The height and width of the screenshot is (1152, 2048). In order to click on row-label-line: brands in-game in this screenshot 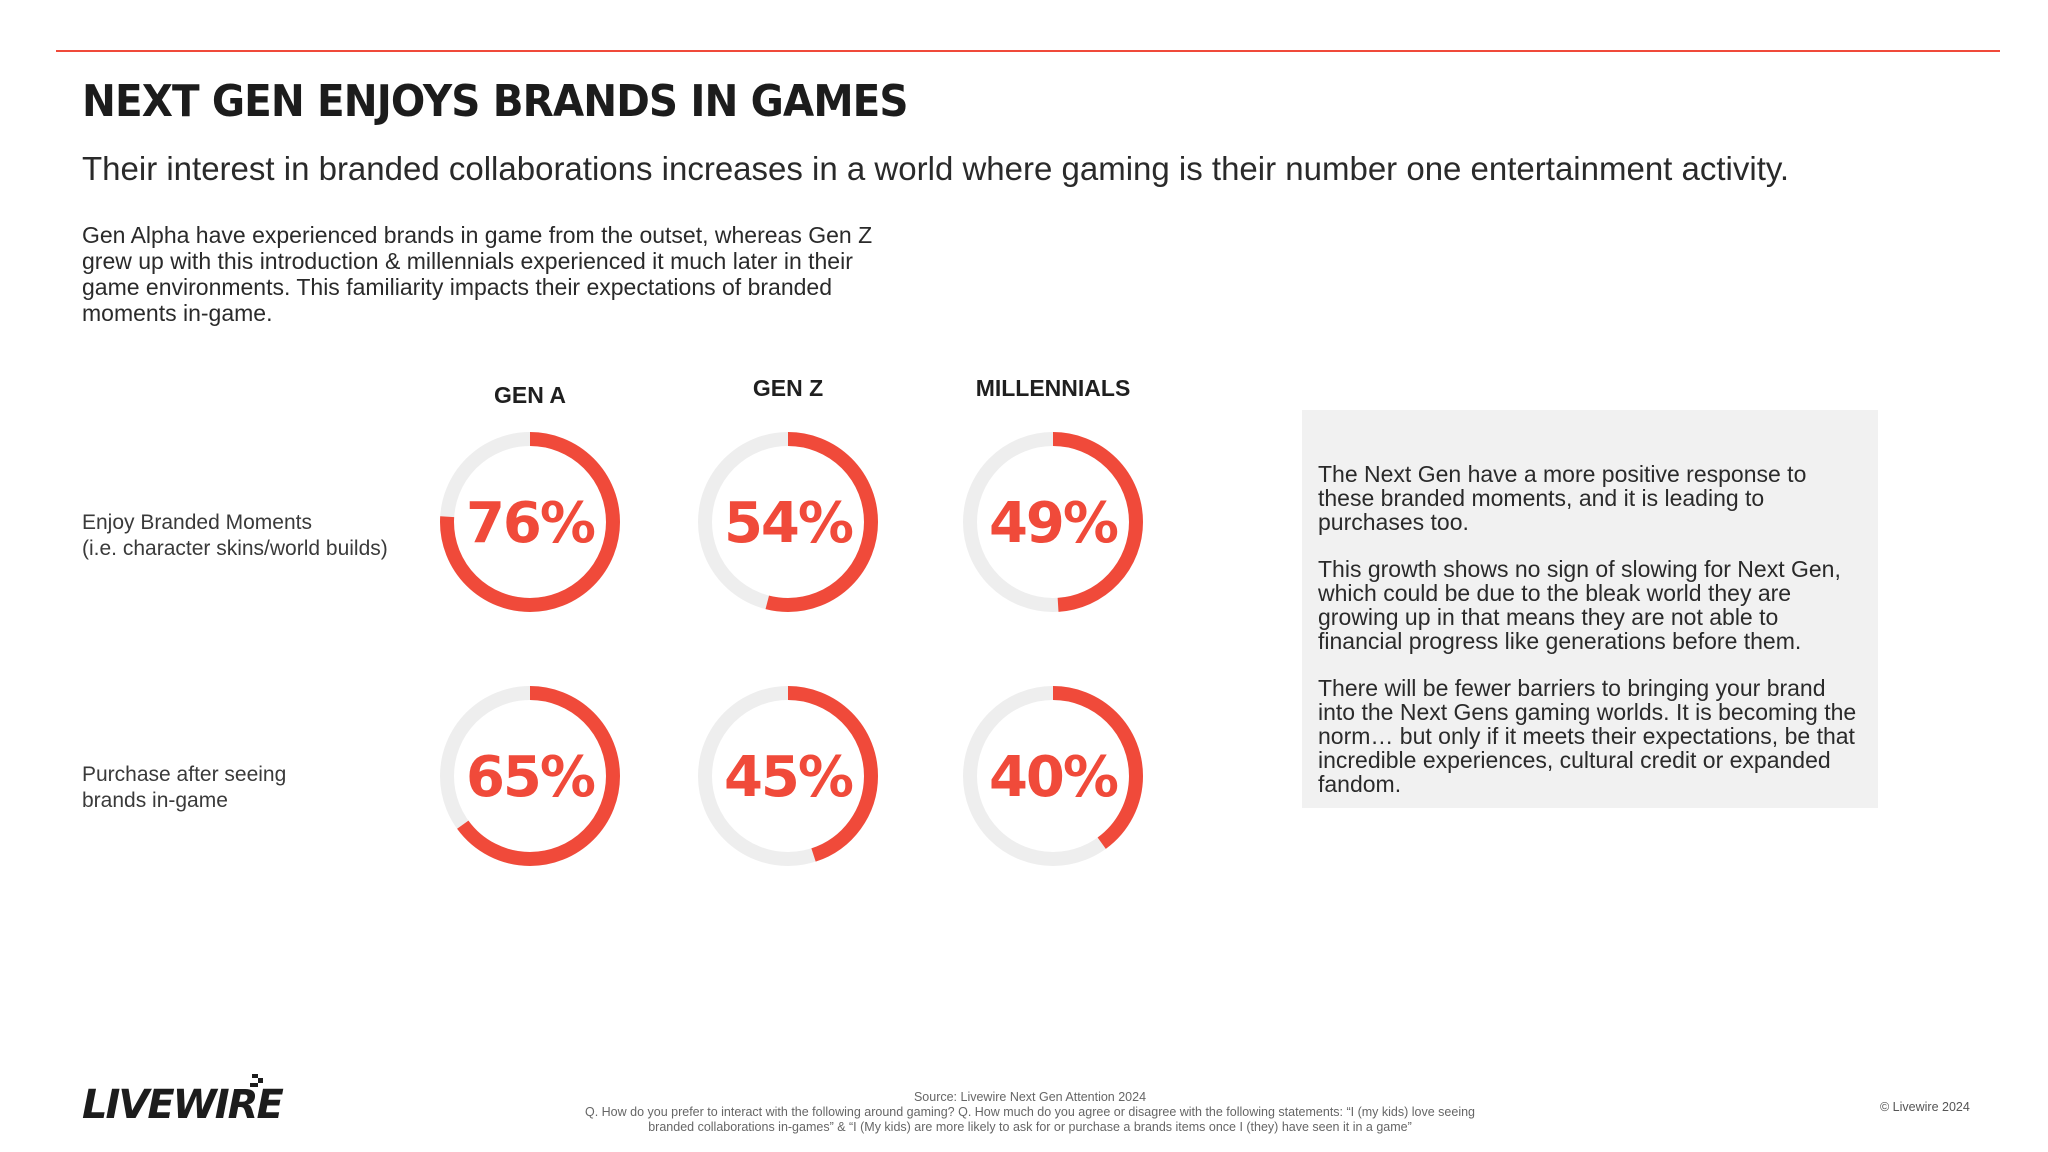, I will do `click(155, 800)`.